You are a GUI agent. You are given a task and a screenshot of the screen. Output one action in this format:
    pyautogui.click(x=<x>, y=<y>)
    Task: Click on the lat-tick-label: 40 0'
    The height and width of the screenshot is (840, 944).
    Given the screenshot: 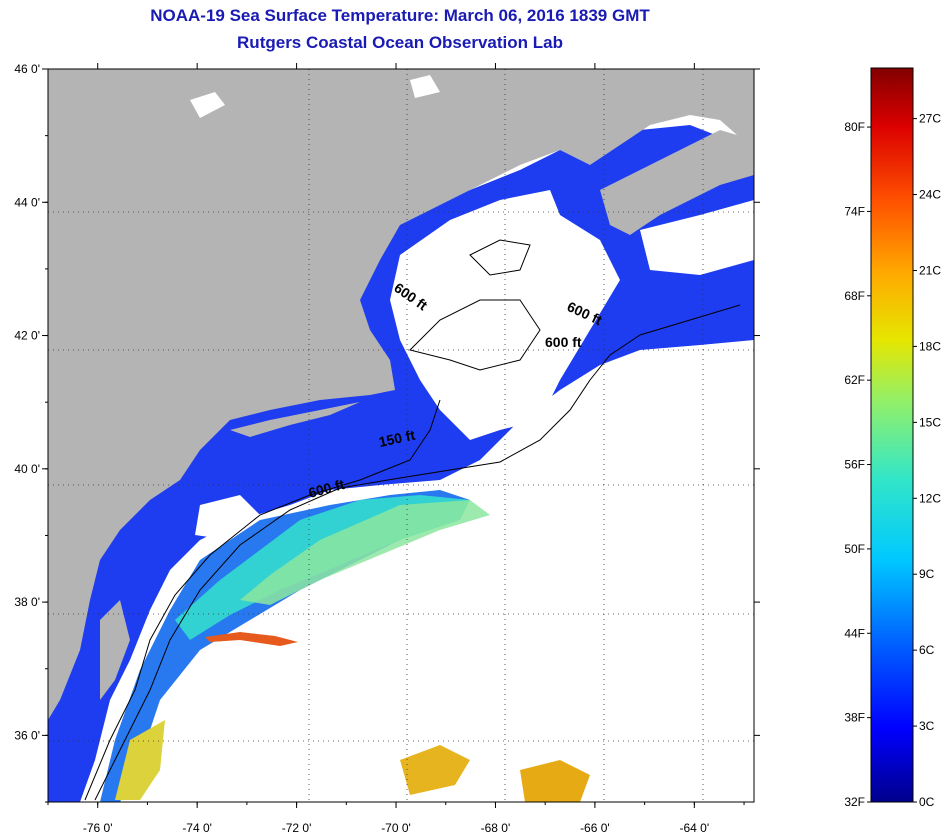 What is the action you would take?
    pyautogui.click(x=27, y=469)
    